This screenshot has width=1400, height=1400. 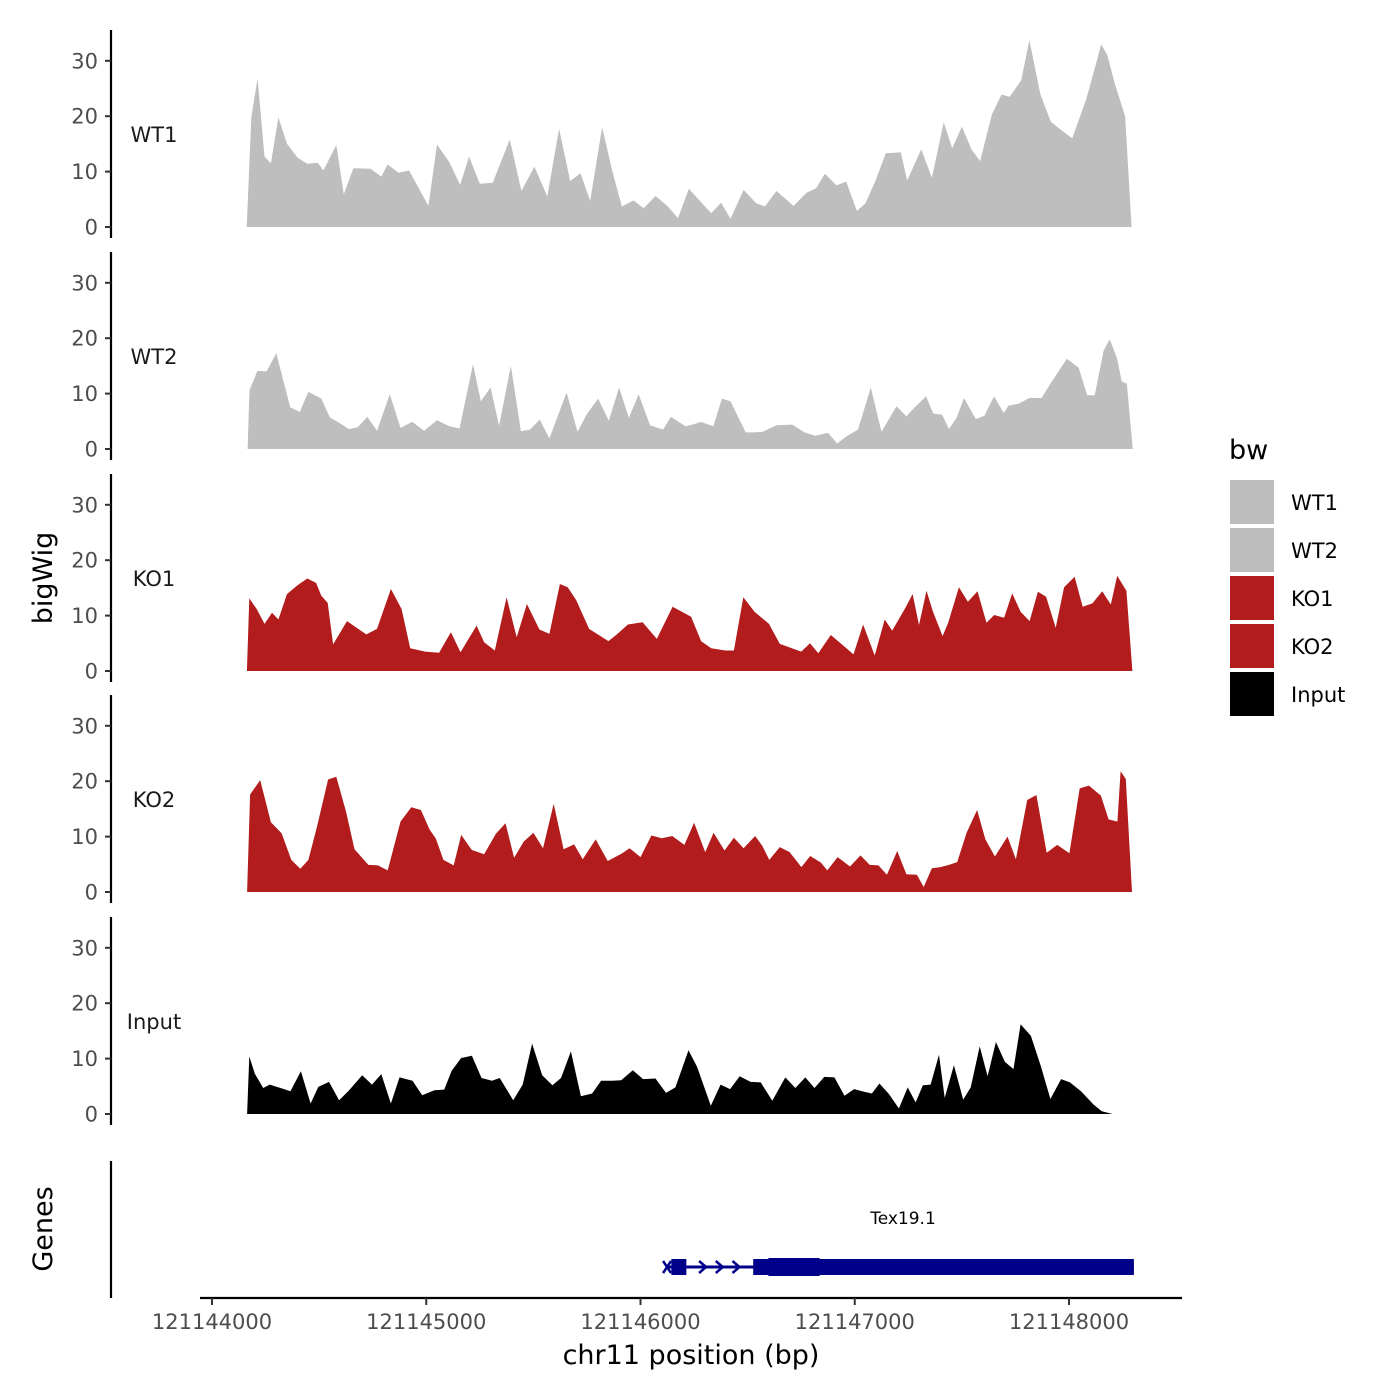 What do you see at coordinates (154, 135) in the screenshot?
I see `panel-label-wt1: WT1` at bounding box center [154, 135].